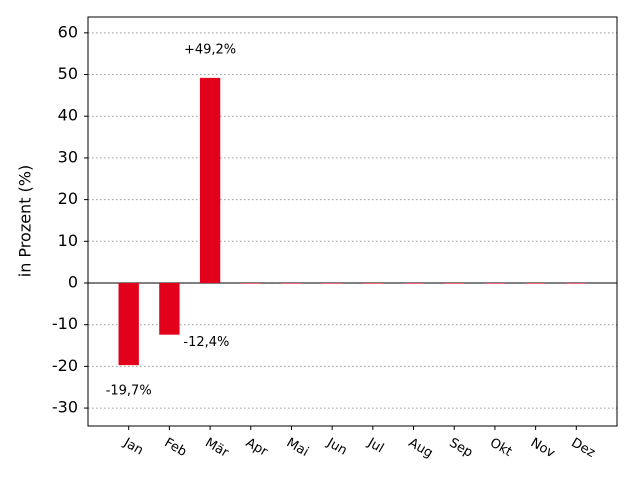 This screenshot has width=640, height=480. I want to click on y-tick-label: -20, so click(65, 365).